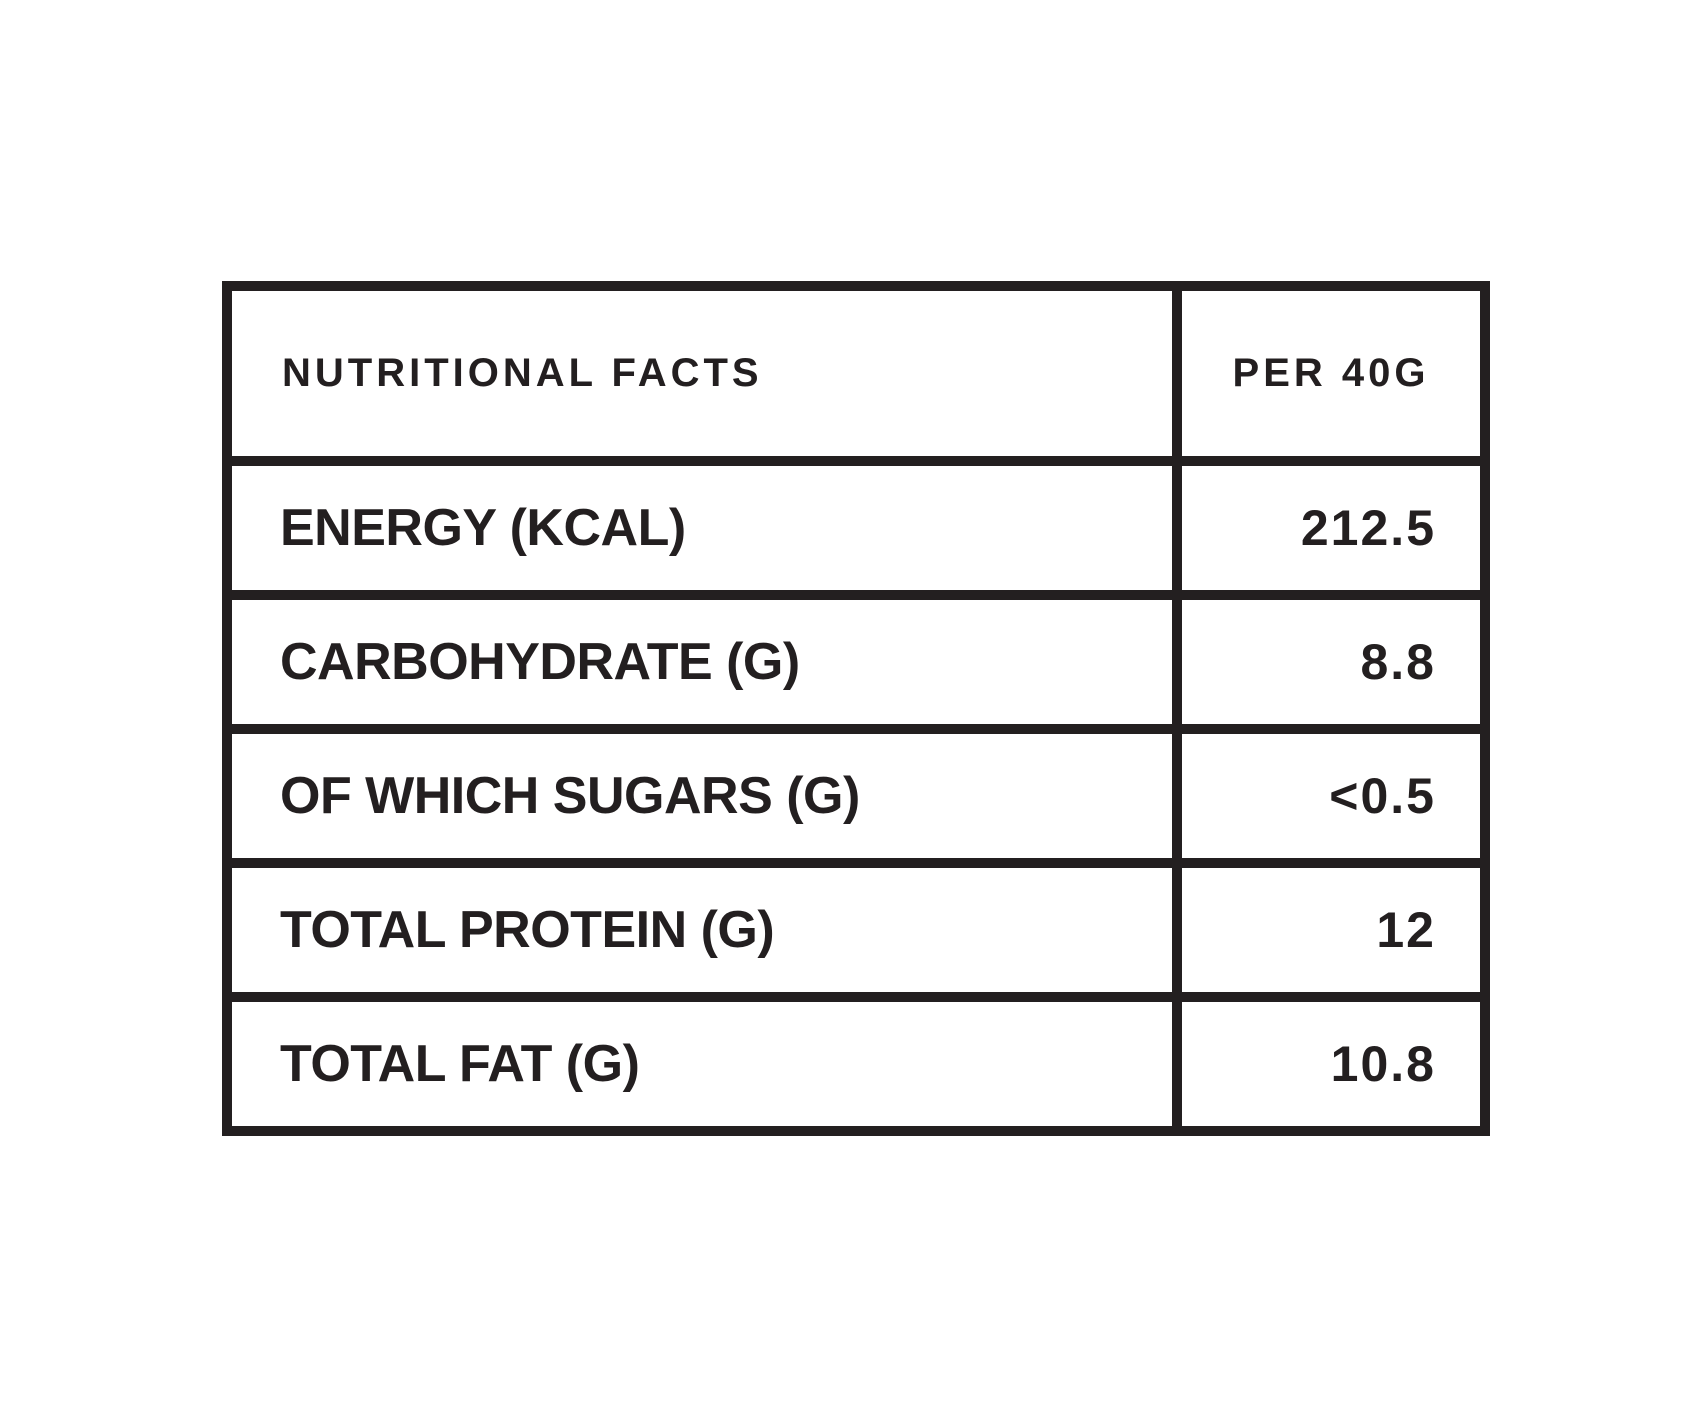  What do you see at coordinates (1331, 373) in the screenshot?
I see `per-serving-header: PER 40G` at bounding box center [1331, 373].